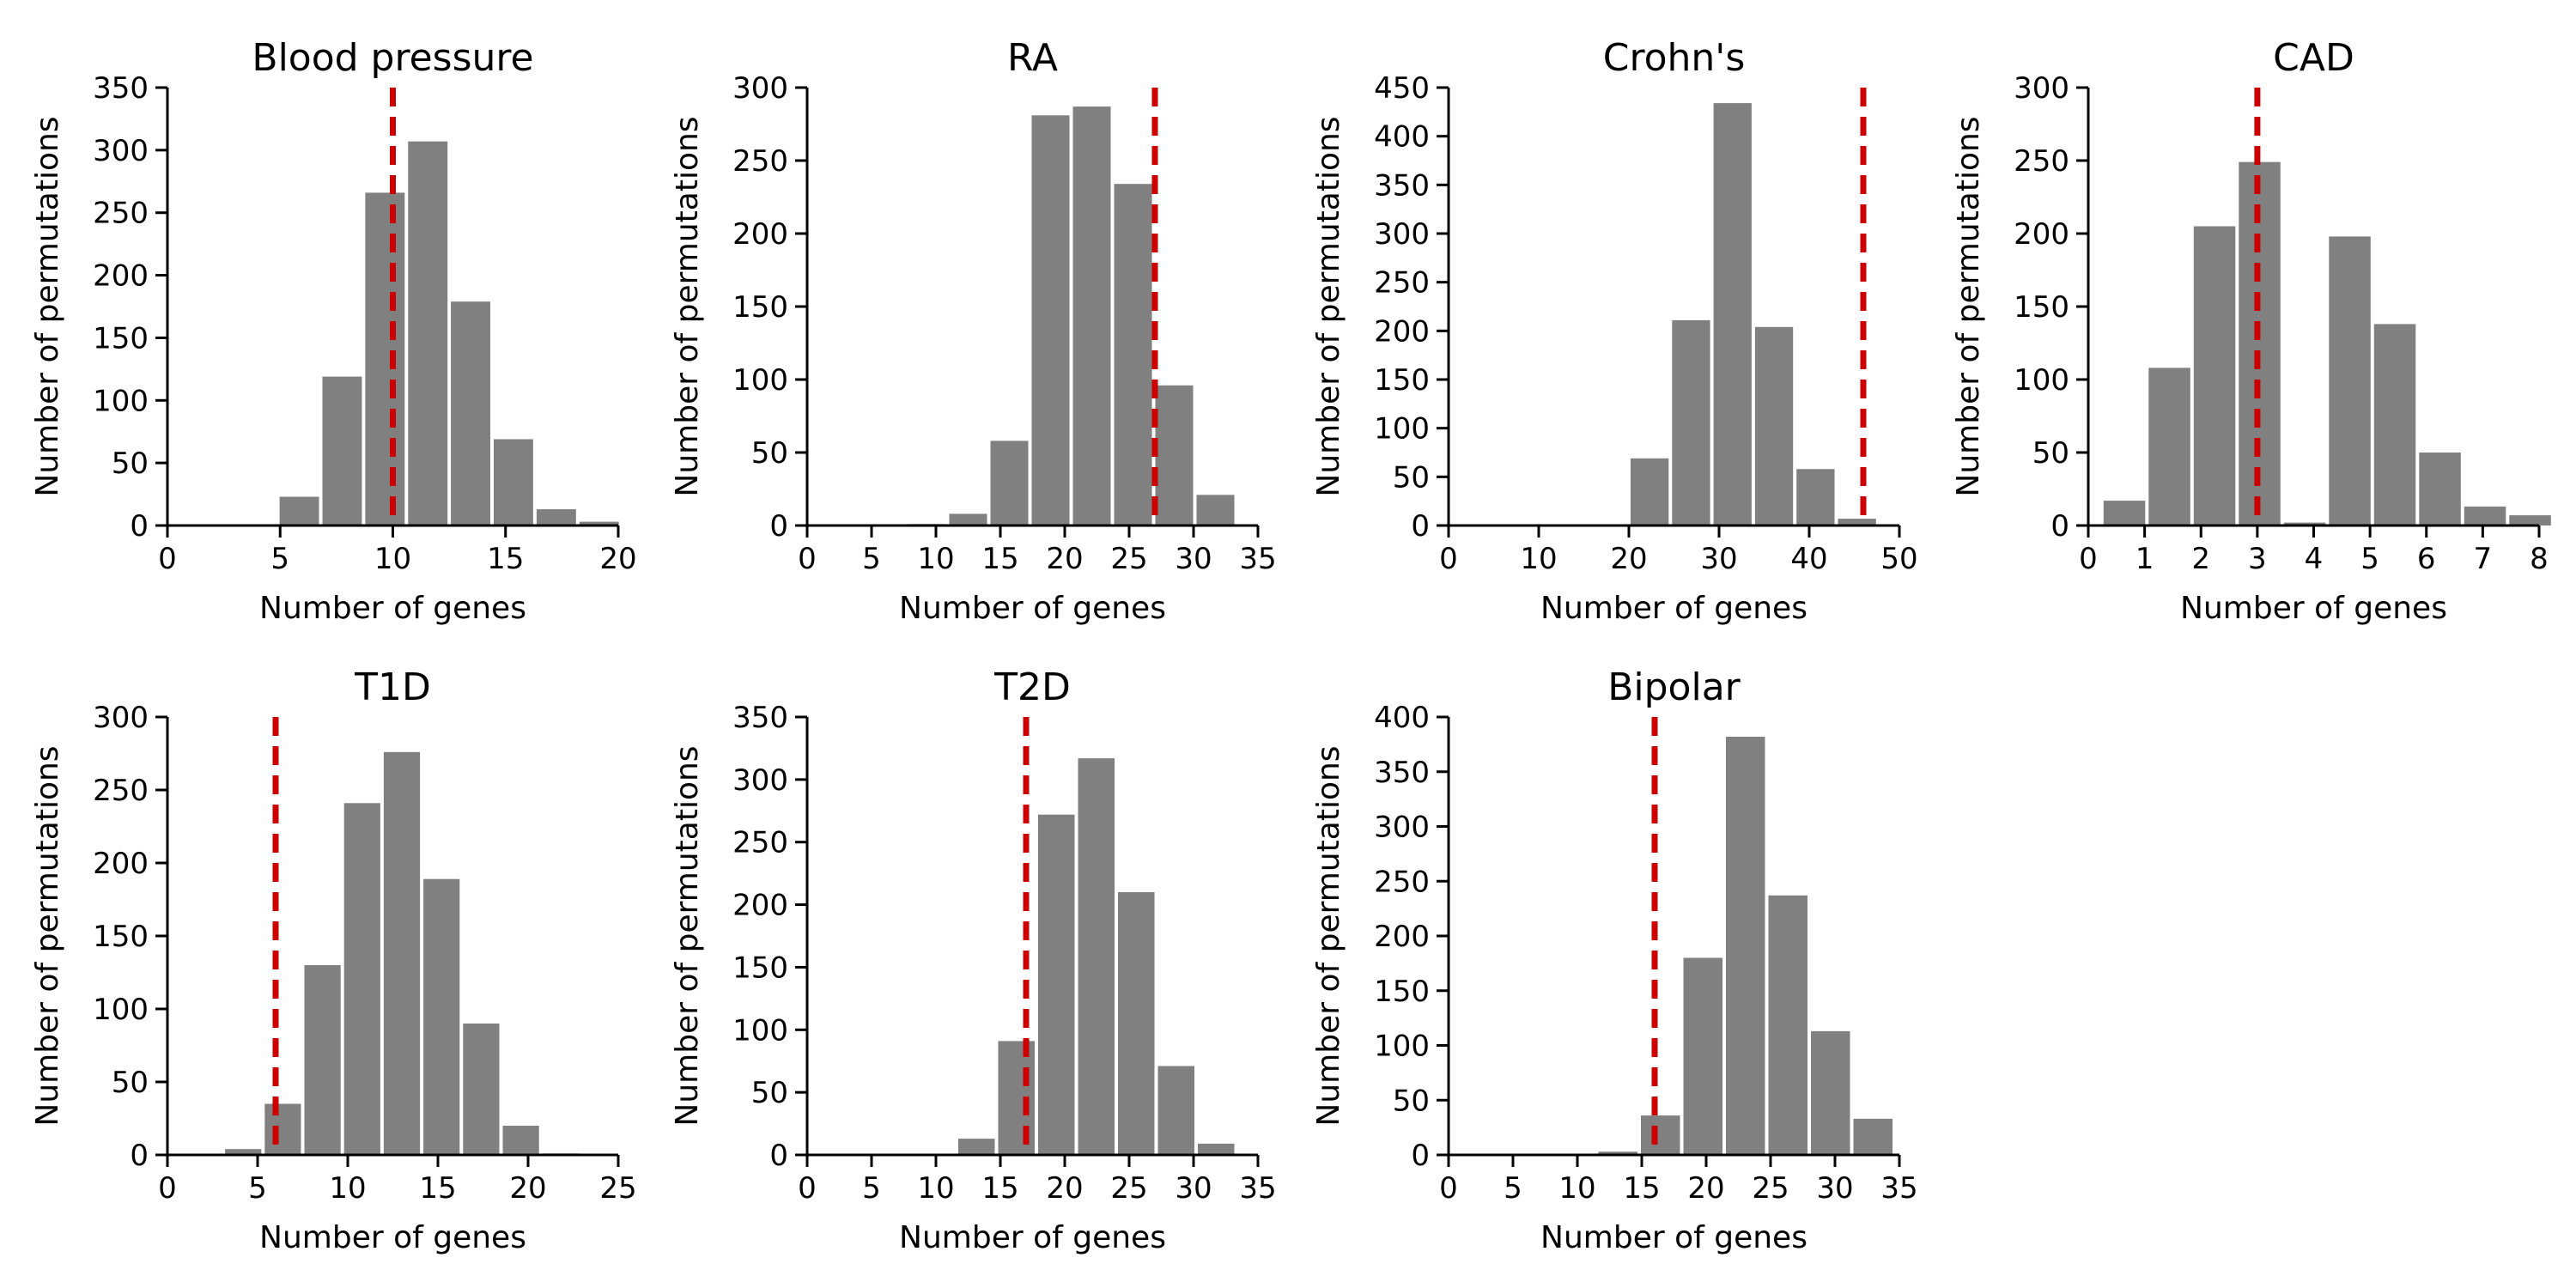 The image size is (2576, 1288). Describe the element at coordinates (1899, 559) in the screenshot. I see `x-tick-label: 50` at that location.